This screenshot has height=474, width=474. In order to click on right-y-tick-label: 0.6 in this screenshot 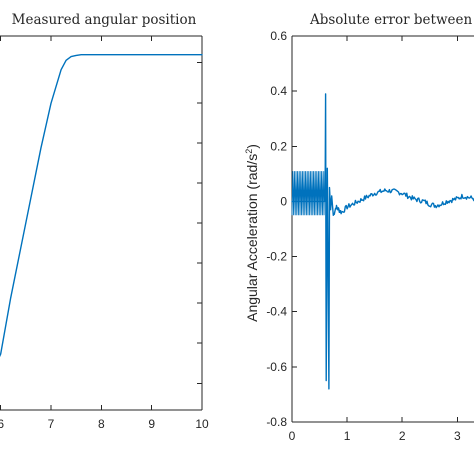, I will do `click(278, 36)`.